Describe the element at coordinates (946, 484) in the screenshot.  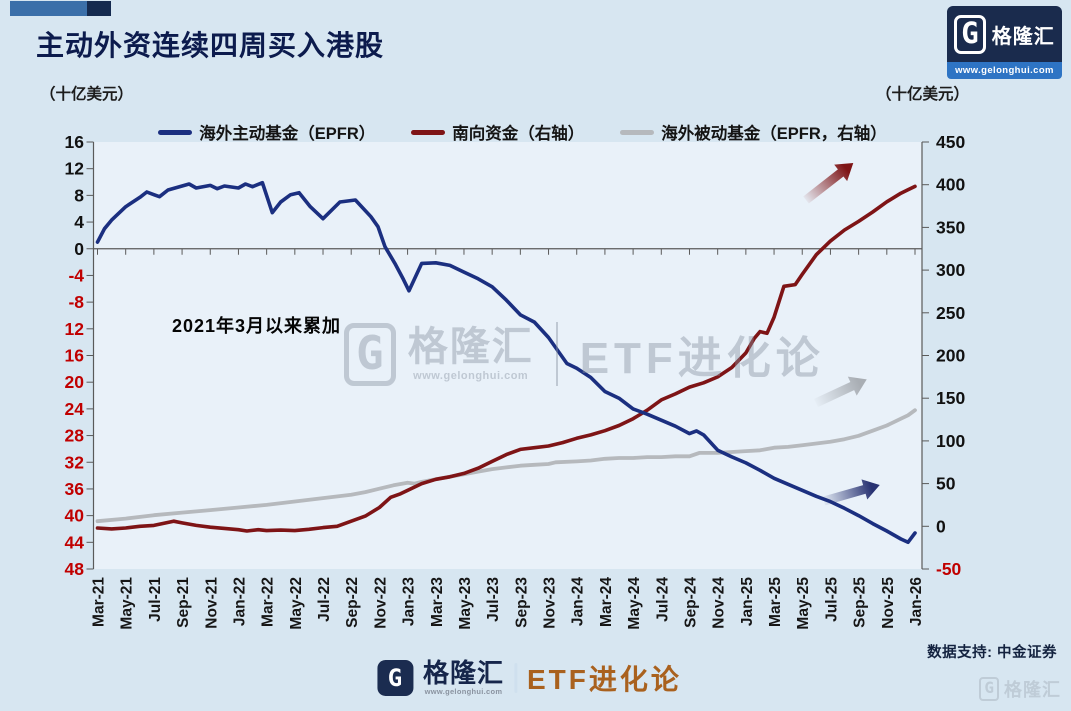
I see `right-axis-label: 50` at that location.